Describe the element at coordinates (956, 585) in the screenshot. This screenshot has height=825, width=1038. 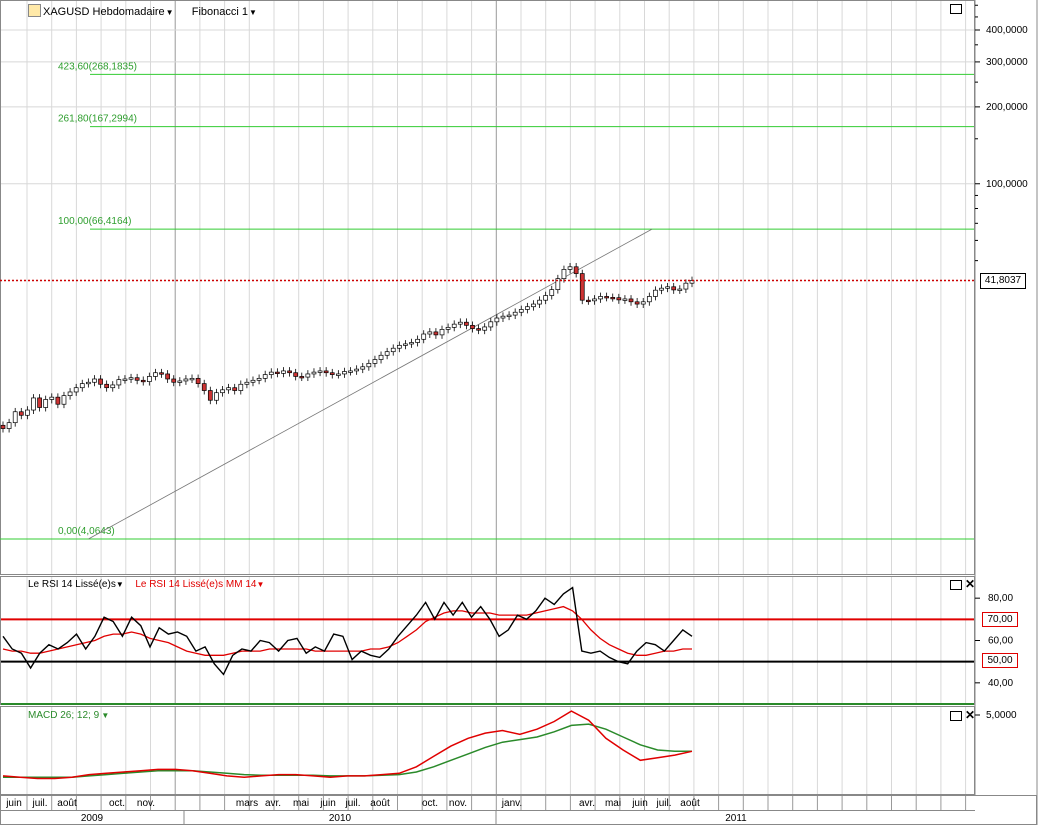
I see `rsi-maximize-button` at that location.